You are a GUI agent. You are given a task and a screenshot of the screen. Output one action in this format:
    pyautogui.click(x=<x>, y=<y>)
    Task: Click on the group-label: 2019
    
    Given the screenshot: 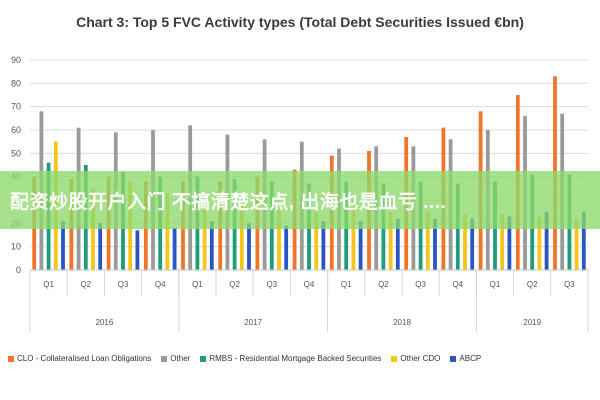 What is the action you would take?
    pyautogui.click(x=532, y=322)
    